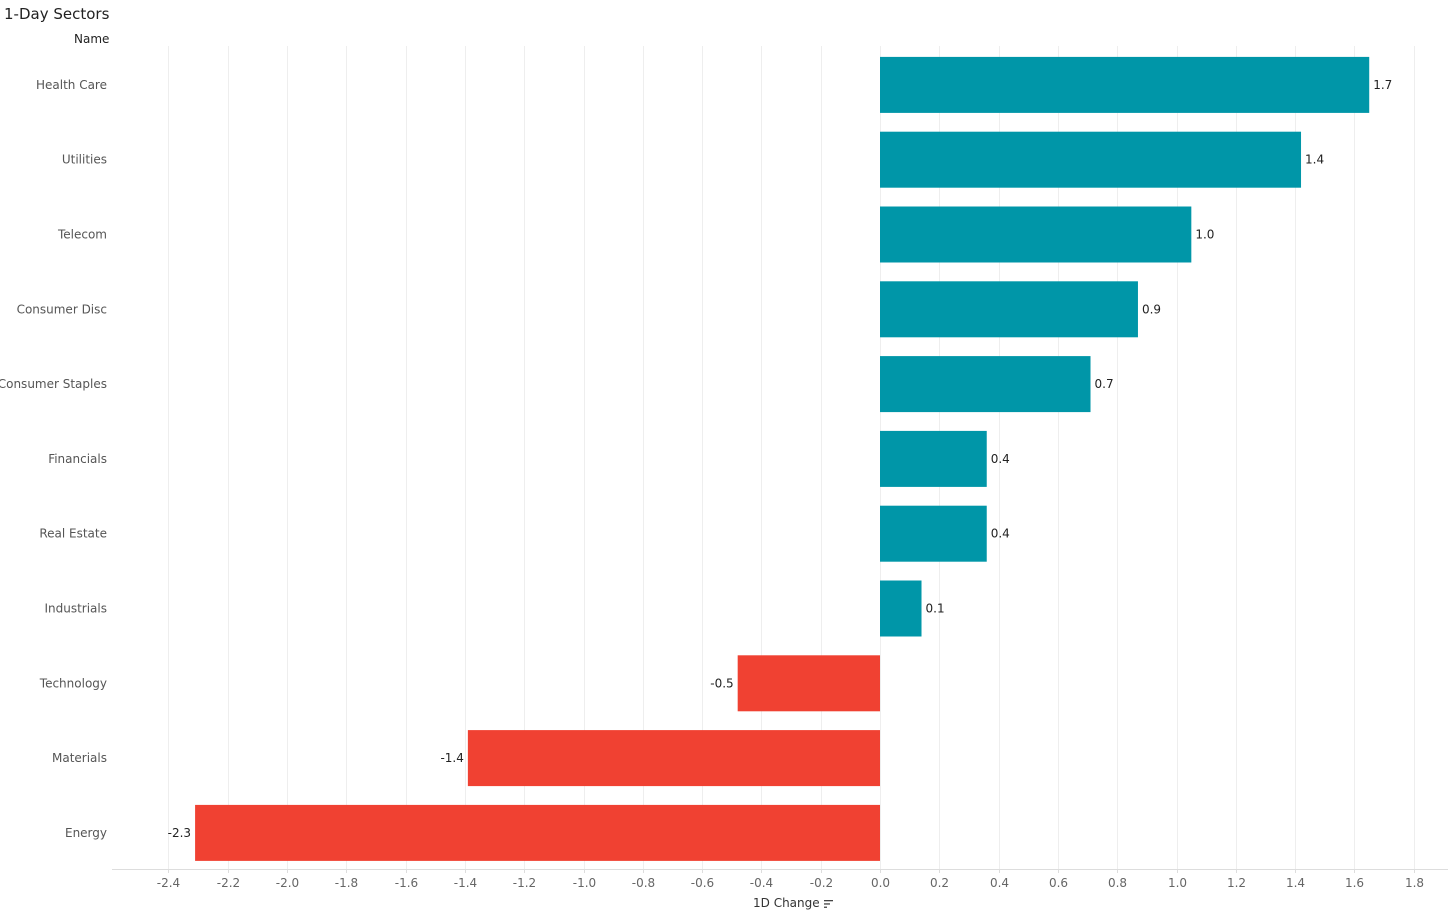 This screenshot has height=918, width=1456. Describe the element at coordinates (86, 833) in the screenshot. I see `category-label: Energy` at that location.